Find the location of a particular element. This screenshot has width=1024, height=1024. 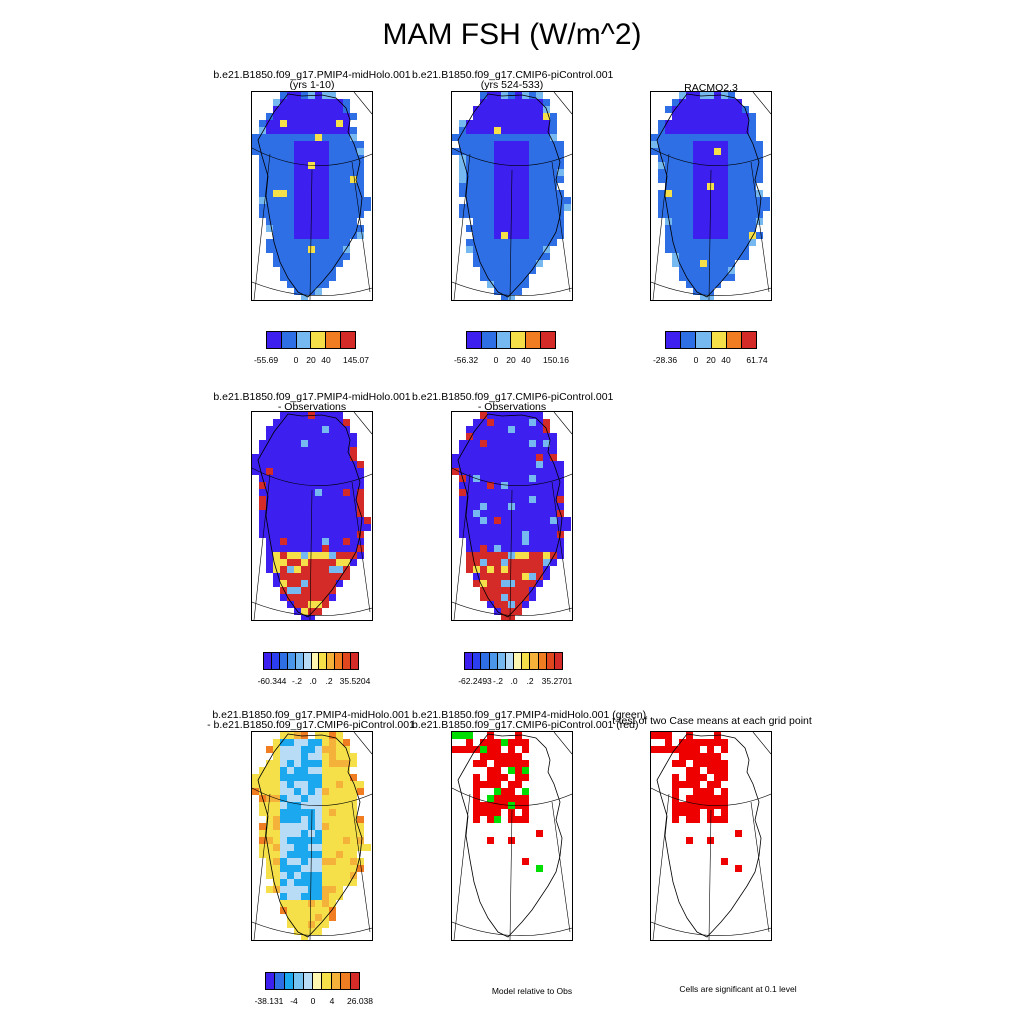

map-panel-7-graticule is located at coordinates (312, 836).